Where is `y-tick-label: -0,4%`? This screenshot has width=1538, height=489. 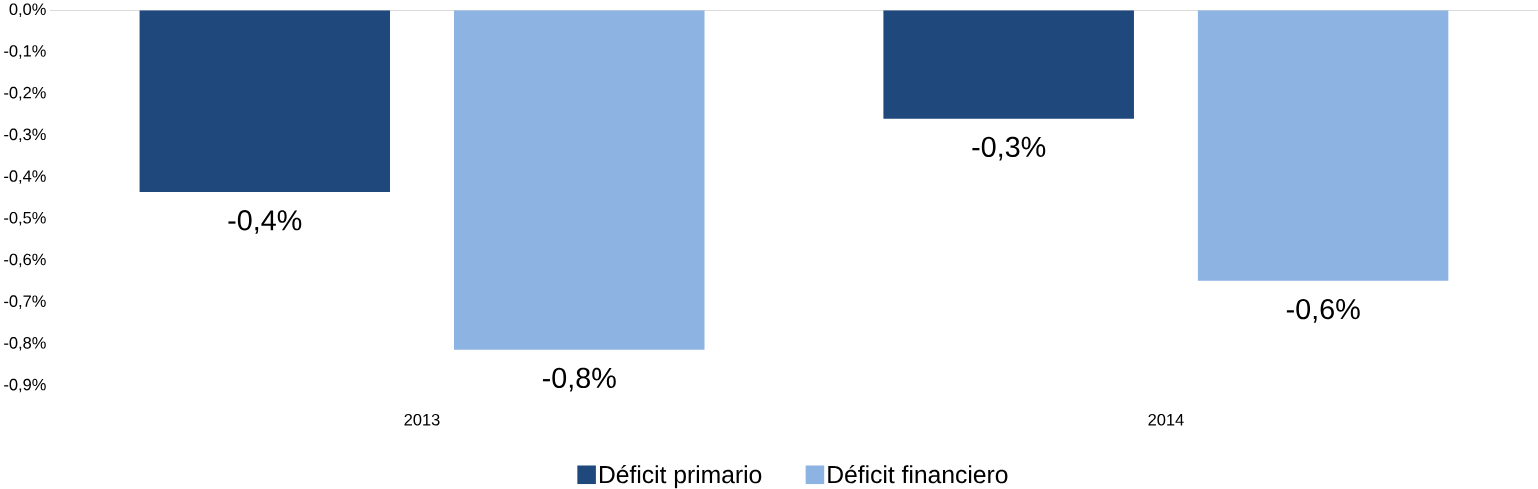 y-tick-label: -0,4% is located at coordinates (25, 177).